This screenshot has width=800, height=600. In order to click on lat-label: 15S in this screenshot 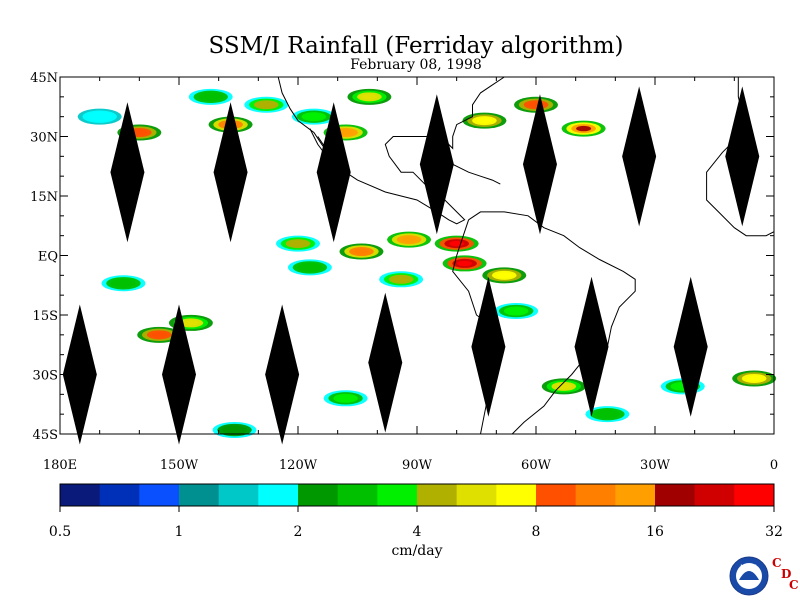, I will do `click(45, 316)`.